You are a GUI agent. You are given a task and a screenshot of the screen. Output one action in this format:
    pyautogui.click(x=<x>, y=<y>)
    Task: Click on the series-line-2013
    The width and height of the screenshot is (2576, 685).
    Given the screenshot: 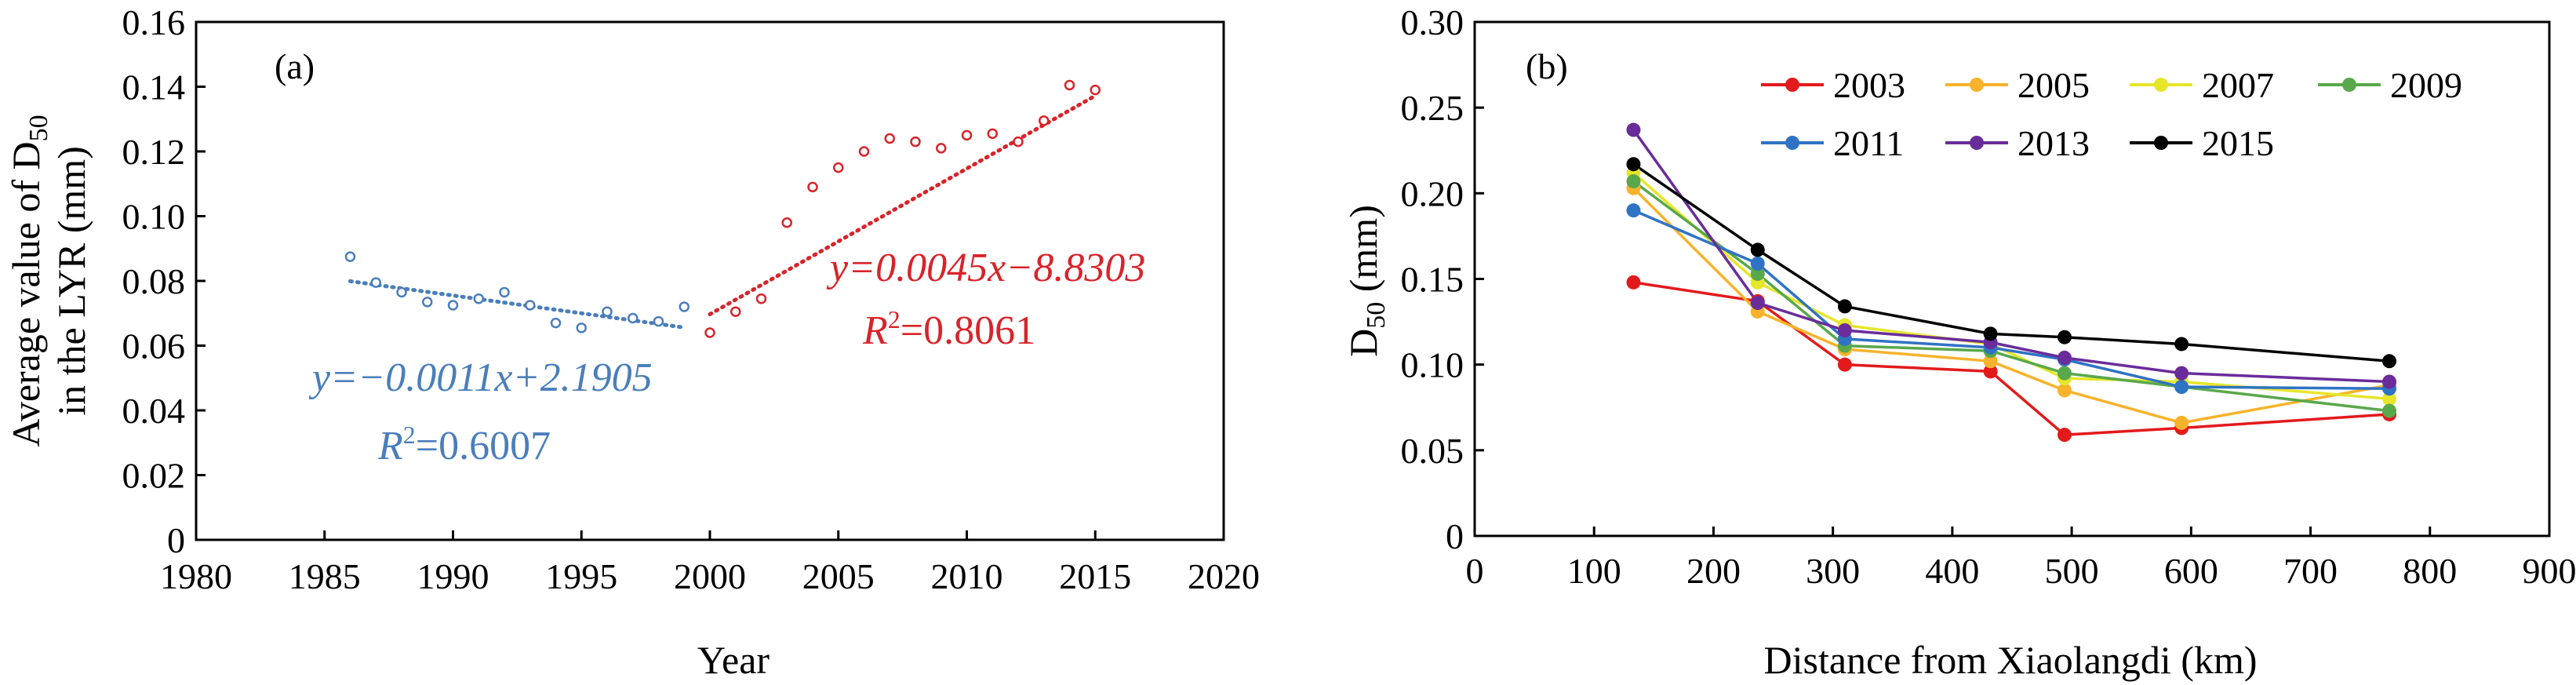 What is the action you would take?
    pyautogui.click(x=2011, y=256)
    